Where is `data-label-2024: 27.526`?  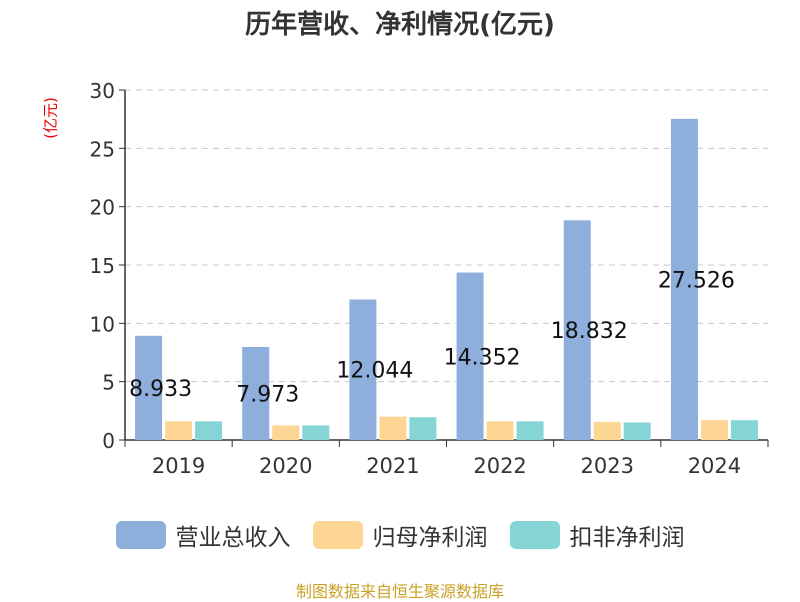
data-label-2024: 27.526 is located at coordinates (696, 280).